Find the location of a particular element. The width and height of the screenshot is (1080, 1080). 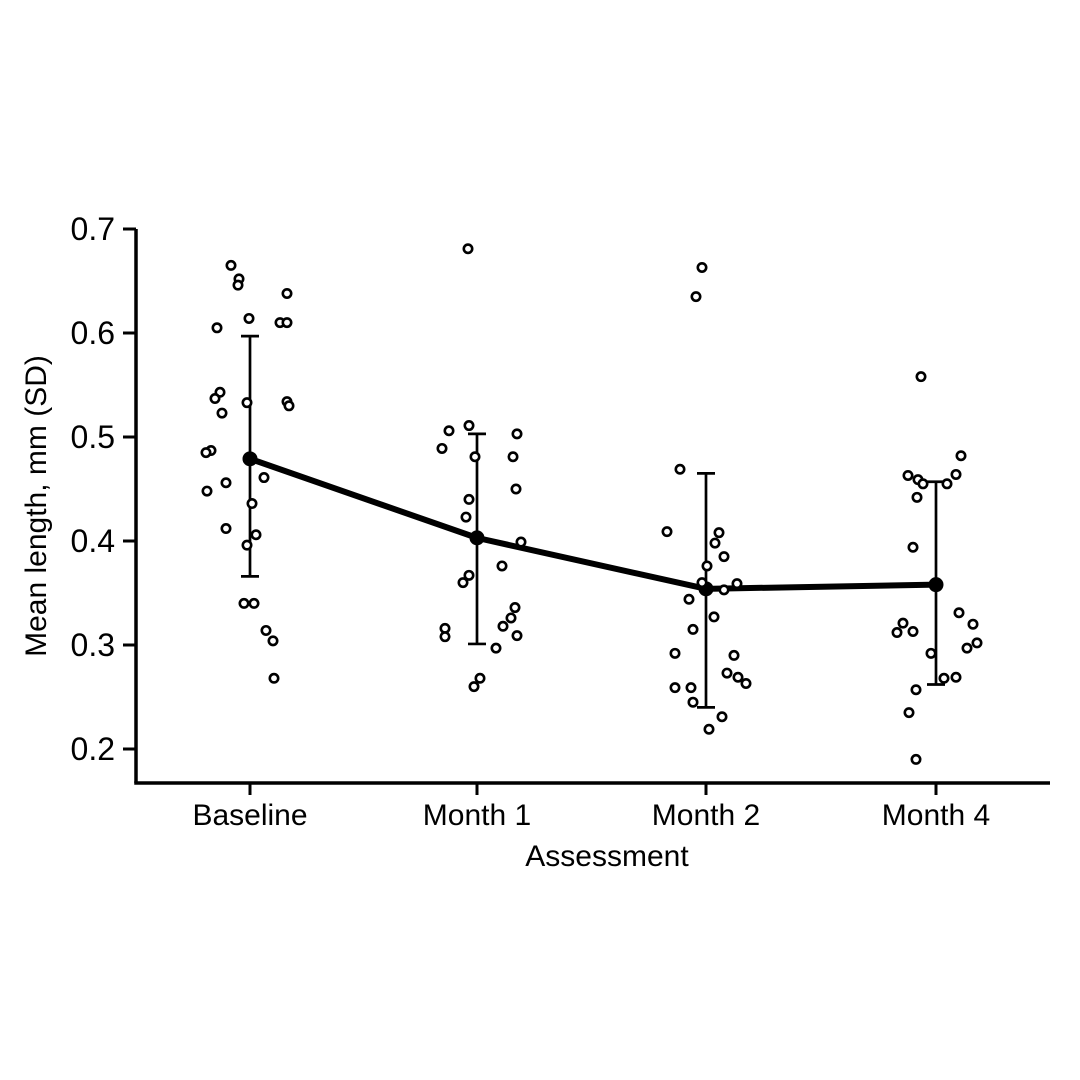

y-tick-label: 0.4 is located at coordinates (93, 541).